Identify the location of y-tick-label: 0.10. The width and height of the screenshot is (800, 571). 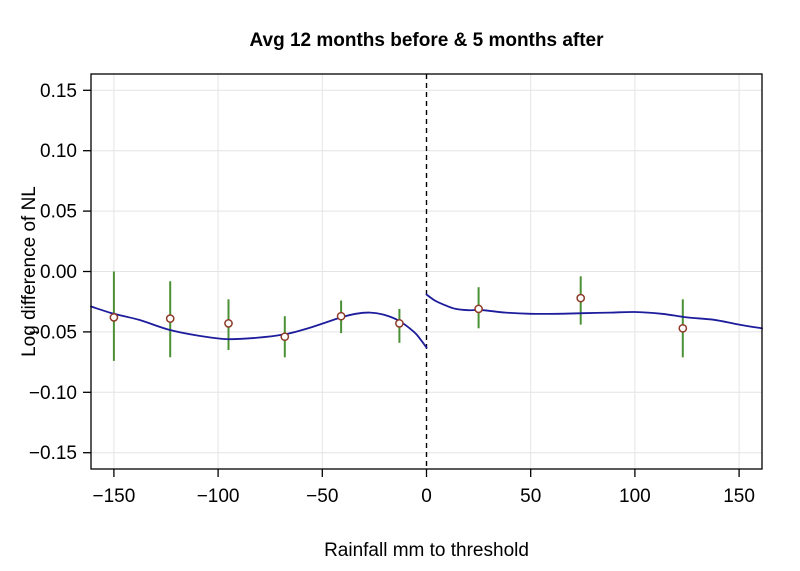
(58, 151).